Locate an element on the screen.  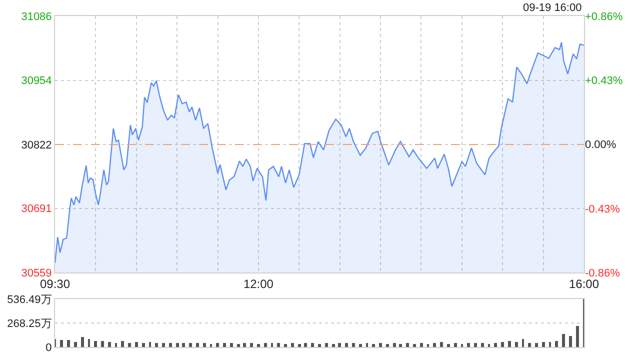
y-tick-label: 30559 is located at coordinates (36, 273).